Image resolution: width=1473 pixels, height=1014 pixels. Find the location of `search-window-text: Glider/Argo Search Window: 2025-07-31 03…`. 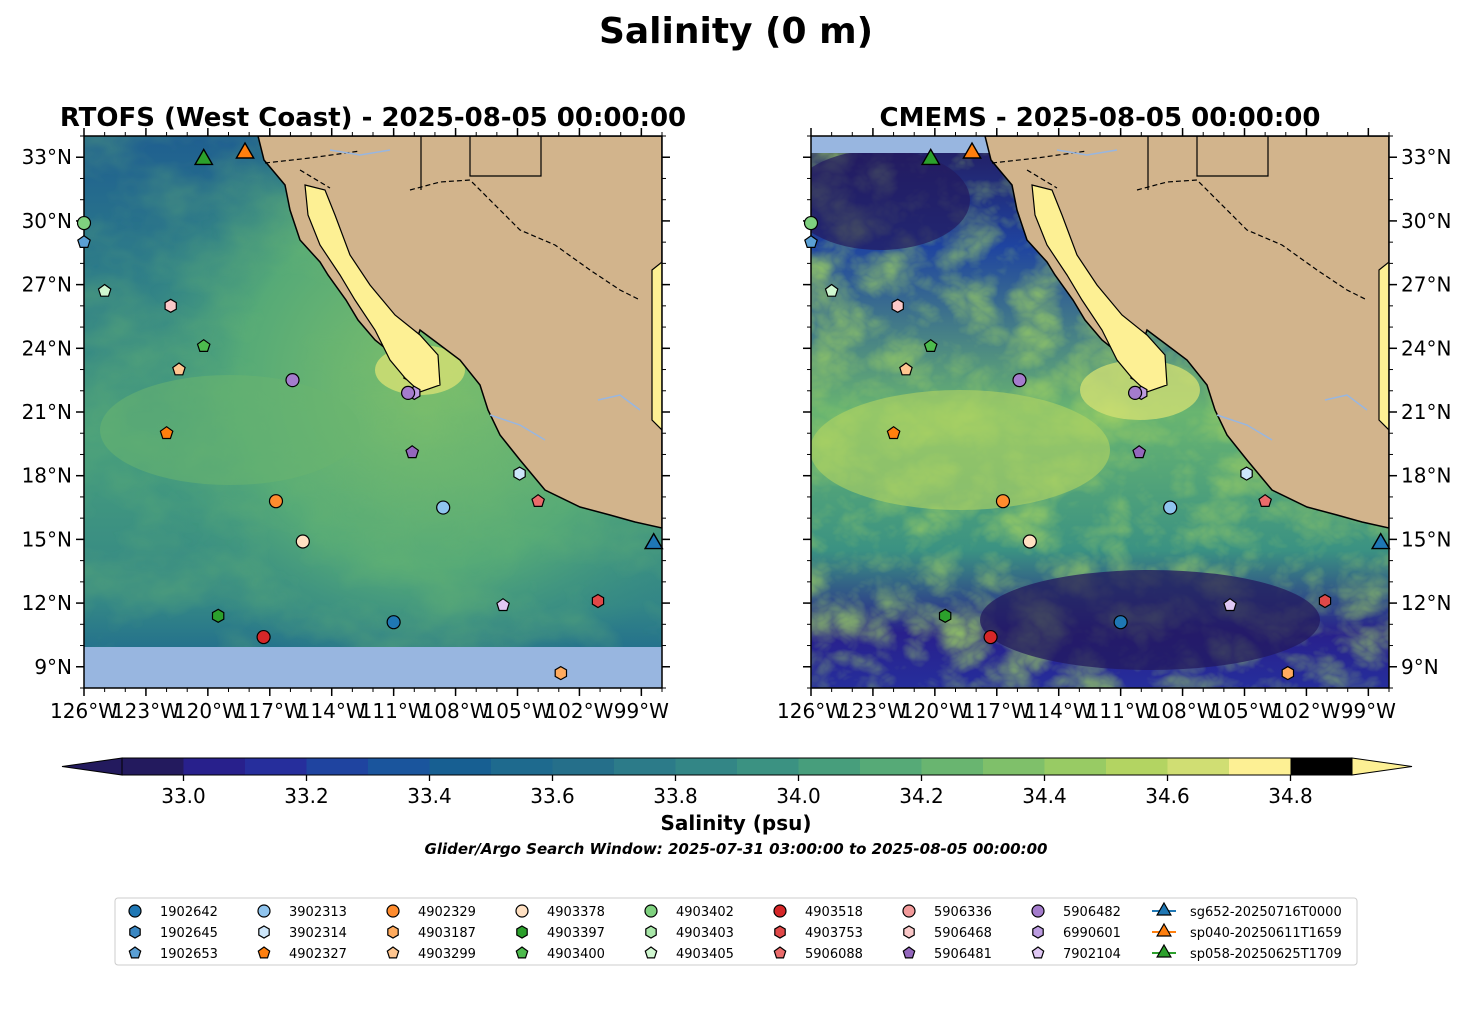

search-window-text: Glider/Argo Search Window: 2025-07-31 03… is located at coordinates (736, 849).